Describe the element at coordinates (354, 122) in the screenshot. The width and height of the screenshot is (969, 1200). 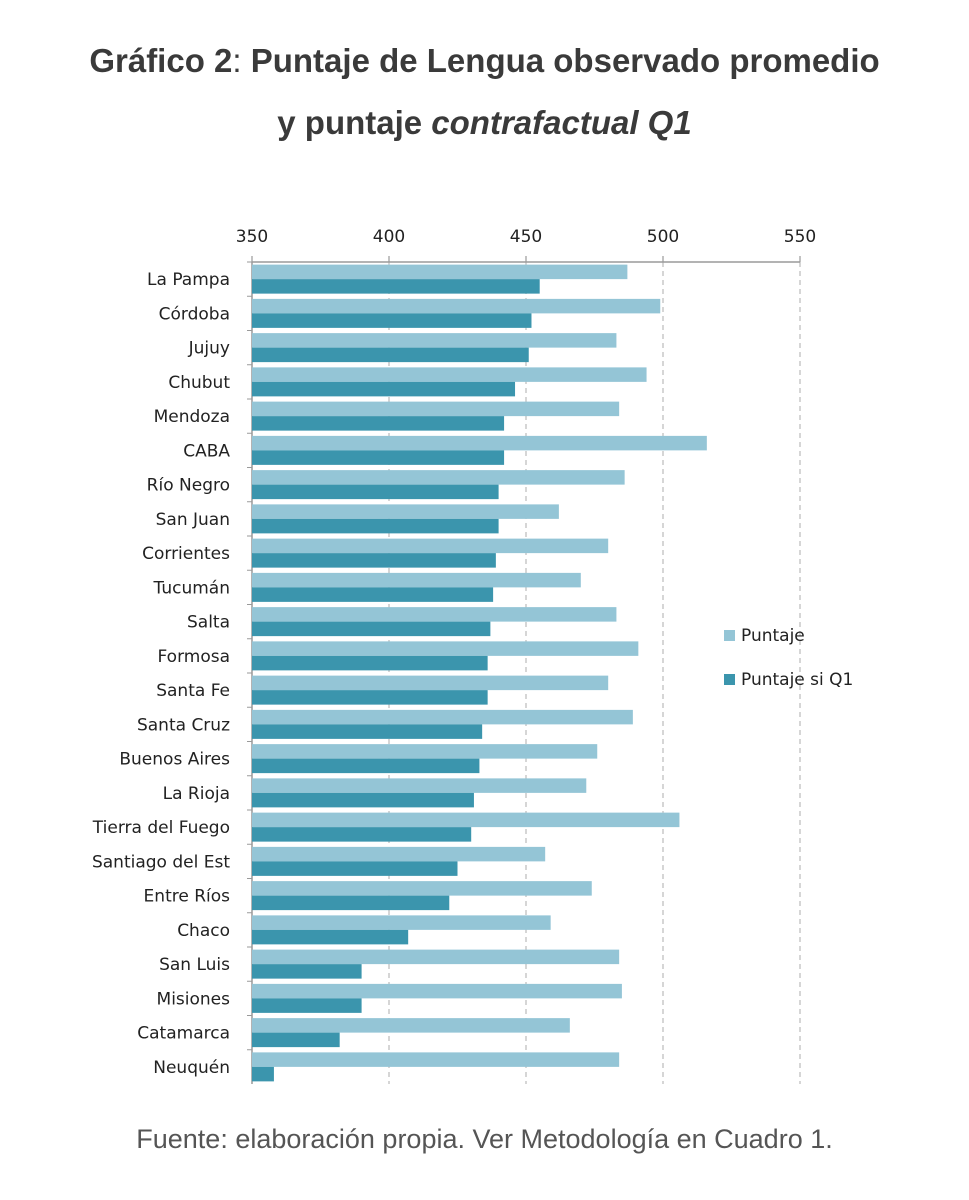
I see `title-line-2-text: y puntaje` at that location.